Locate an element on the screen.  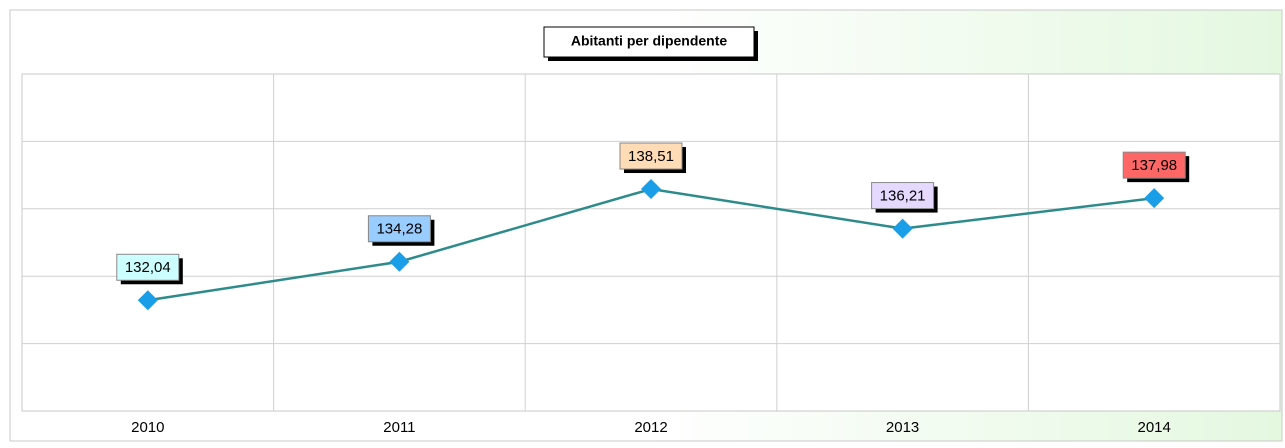
x-tick-label: 2010 is located at coordinates (147, 427).